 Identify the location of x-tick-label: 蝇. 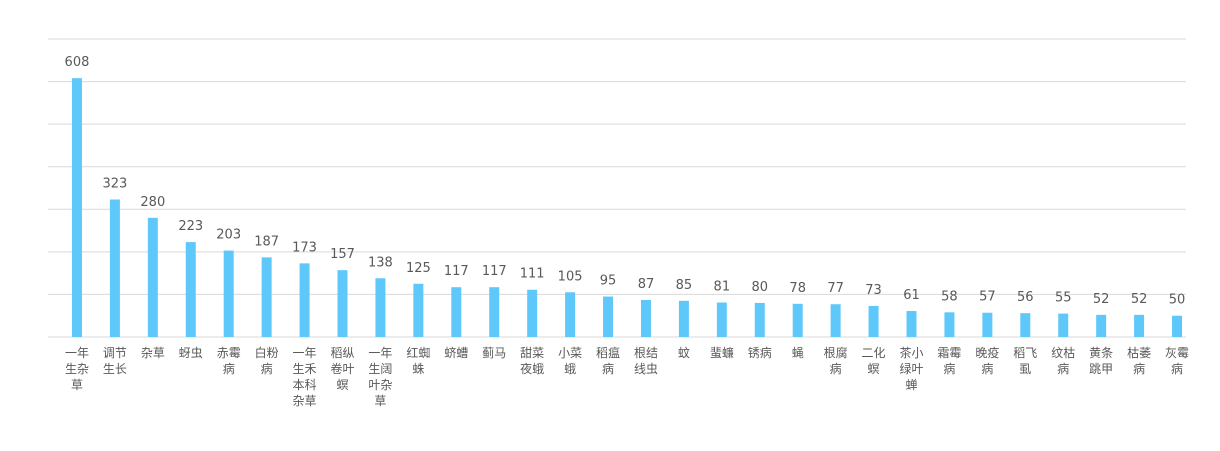
(798, 353).